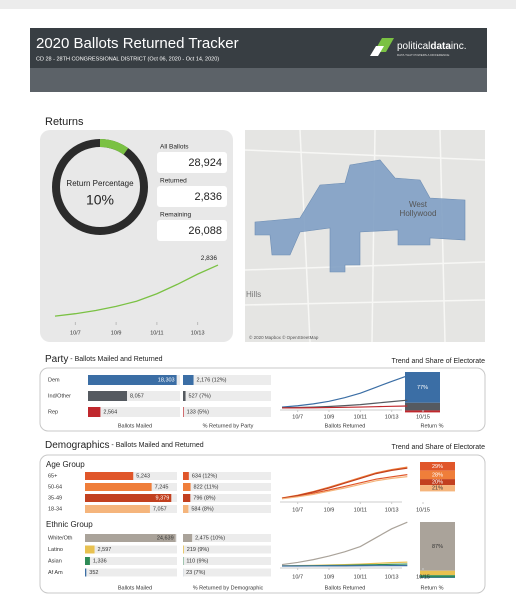 The image size is (516, 600). I want to click on end-label: 2,836, so click(209, 258).